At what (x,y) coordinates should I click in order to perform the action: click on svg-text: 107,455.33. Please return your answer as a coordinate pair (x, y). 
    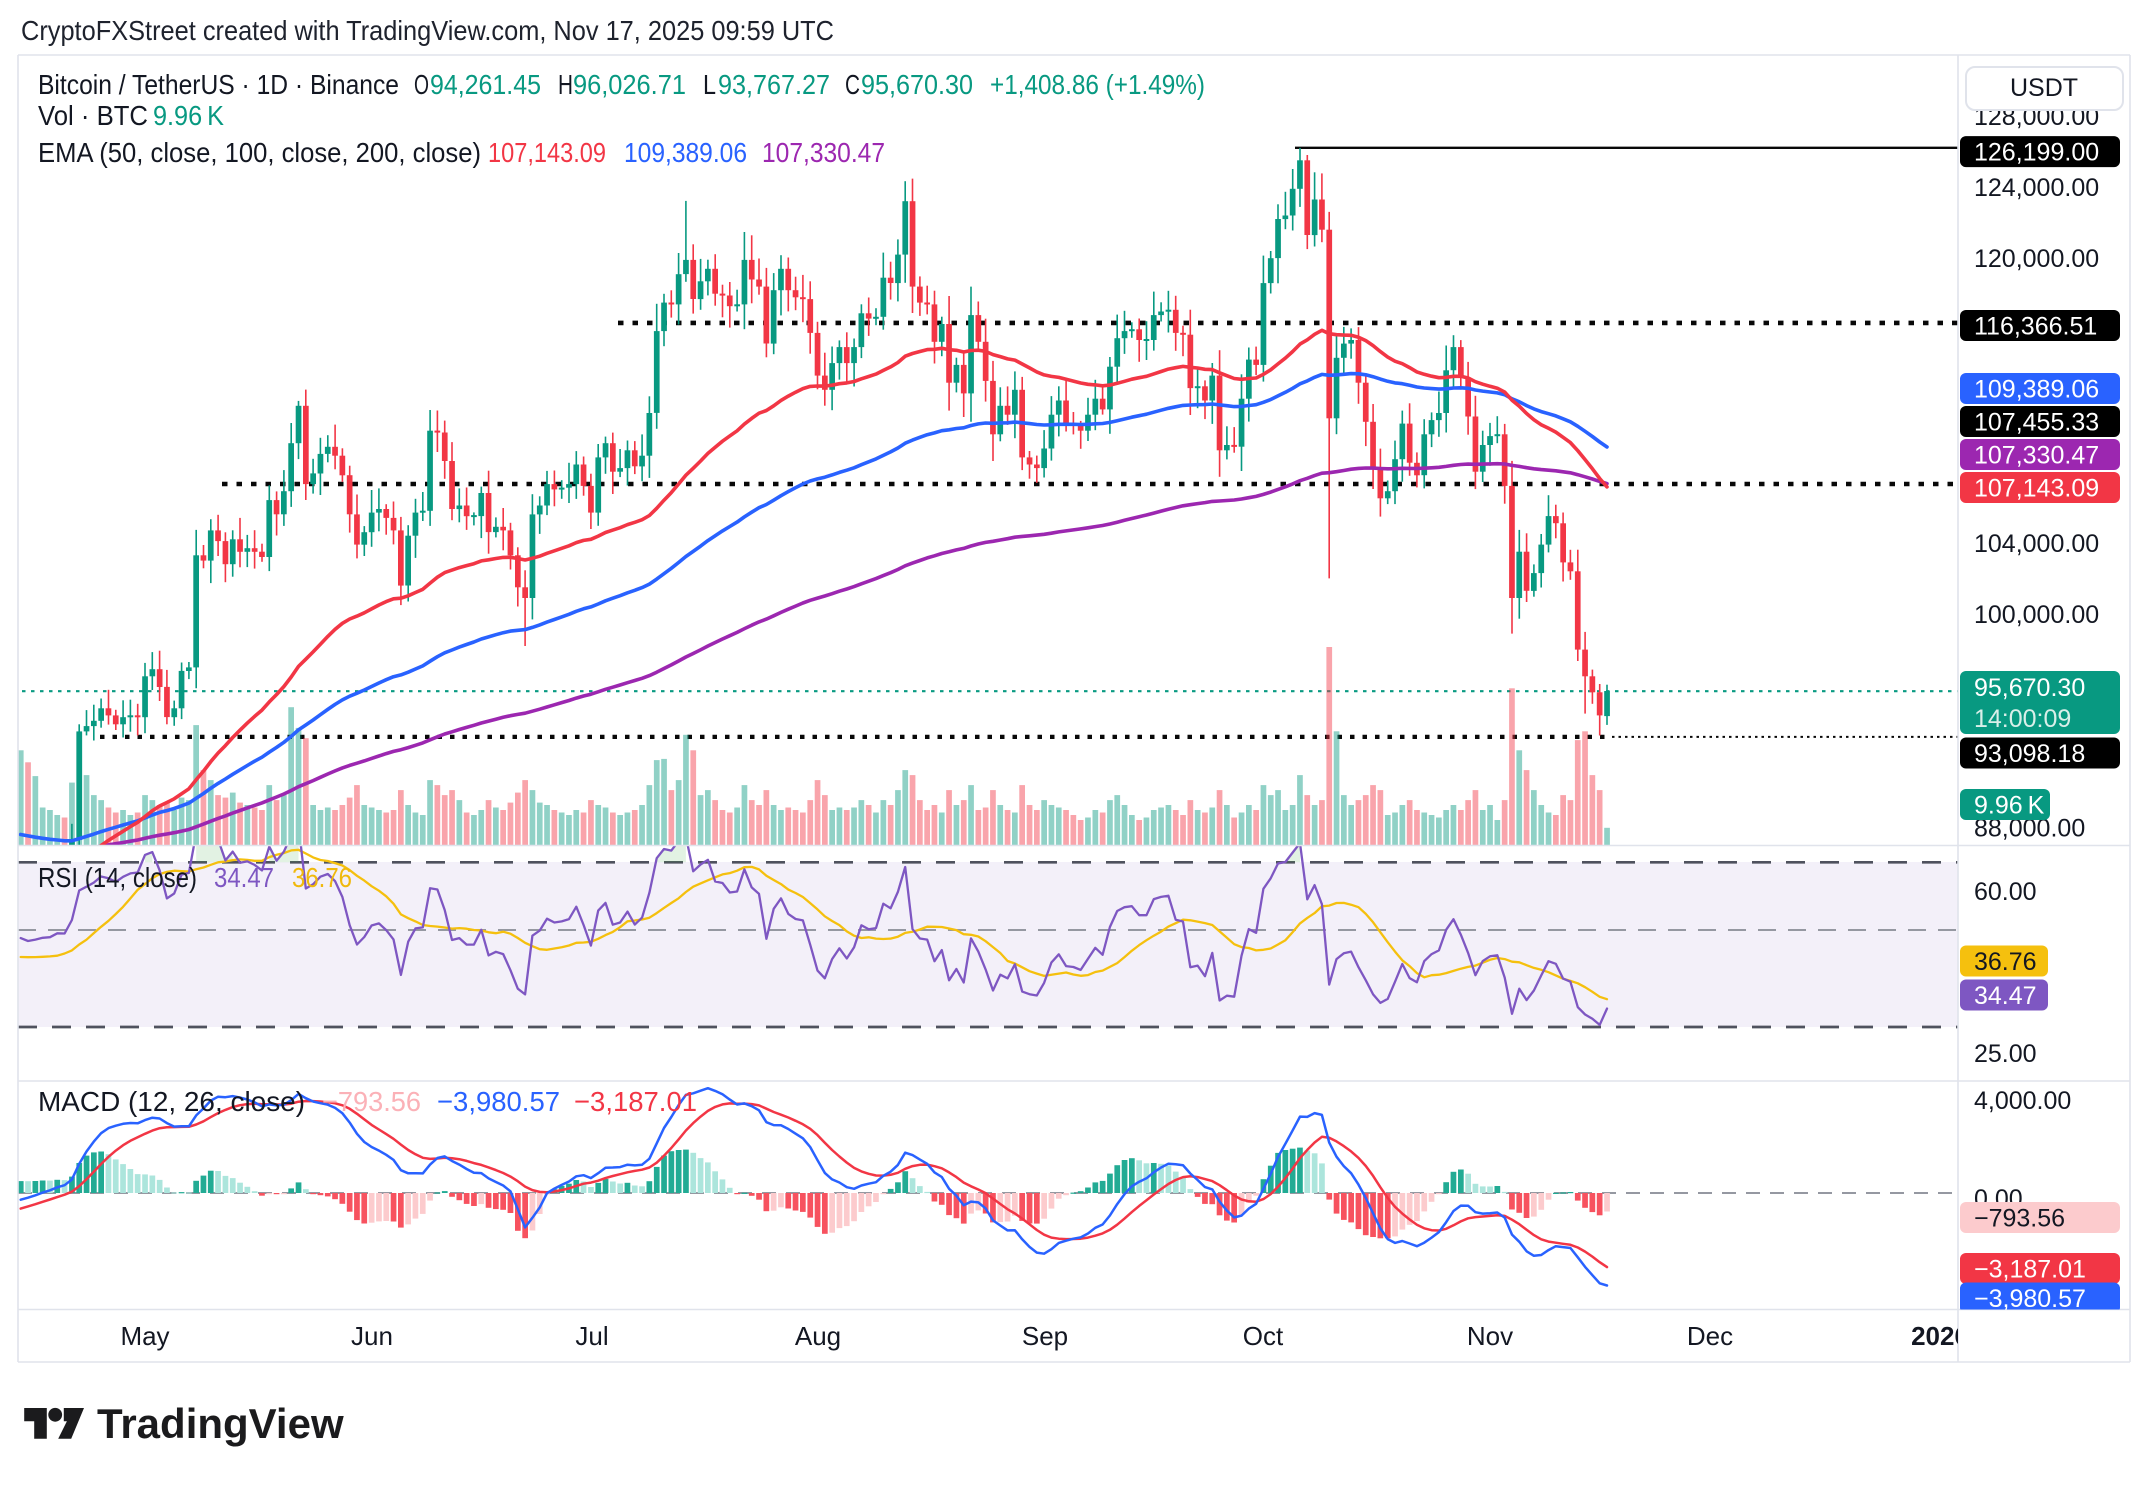
    Looking at the image, I should click on (2036, 423).